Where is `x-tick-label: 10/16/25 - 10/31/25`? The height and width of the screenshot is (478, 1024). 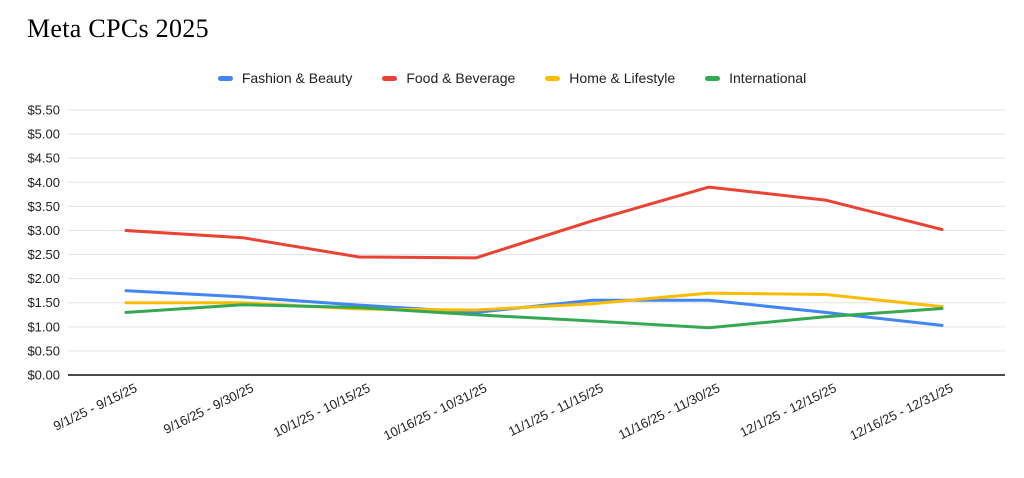
x-tick-label: 10/16/25 - 10/31/25 is located at coordinates (435, 411).